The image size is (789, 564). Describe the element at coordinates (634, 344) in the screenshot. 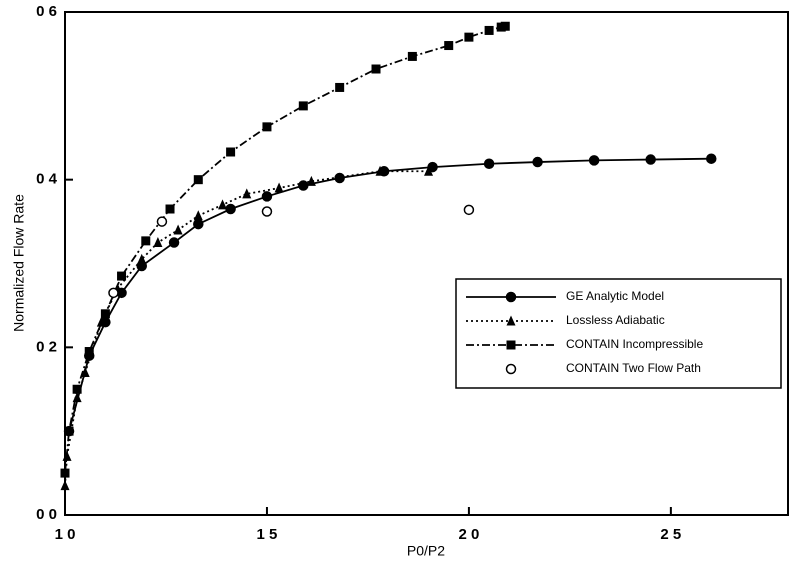

I see `legend-label: CONTAIN Incompressible` at that location.